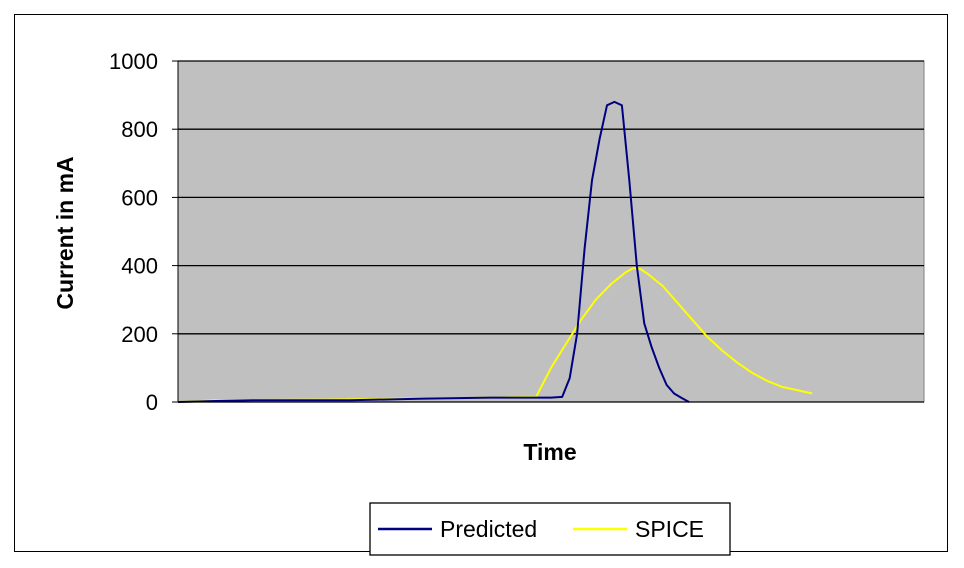 This screenshot has height=568, width=964. What do you see at coordinates (139, 197) in the screenshot?
I see `y-tick-label: 600` at bounding box center [139, 197].